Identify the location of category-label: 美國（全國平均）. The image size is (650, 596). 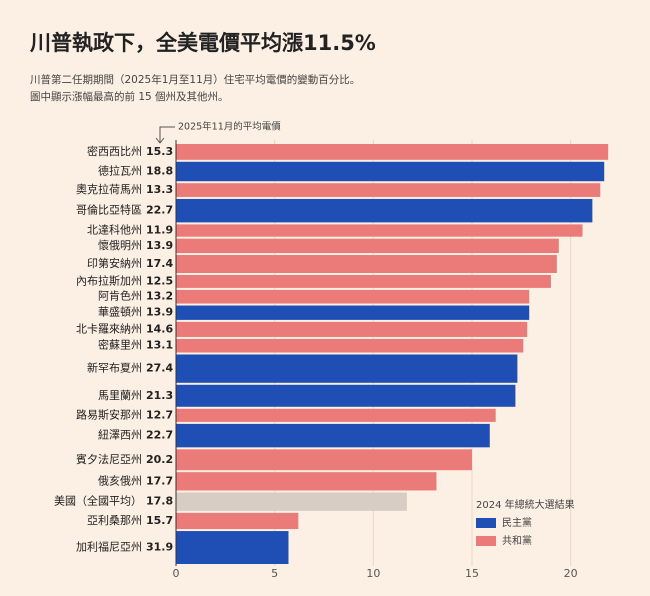
(98, 501).